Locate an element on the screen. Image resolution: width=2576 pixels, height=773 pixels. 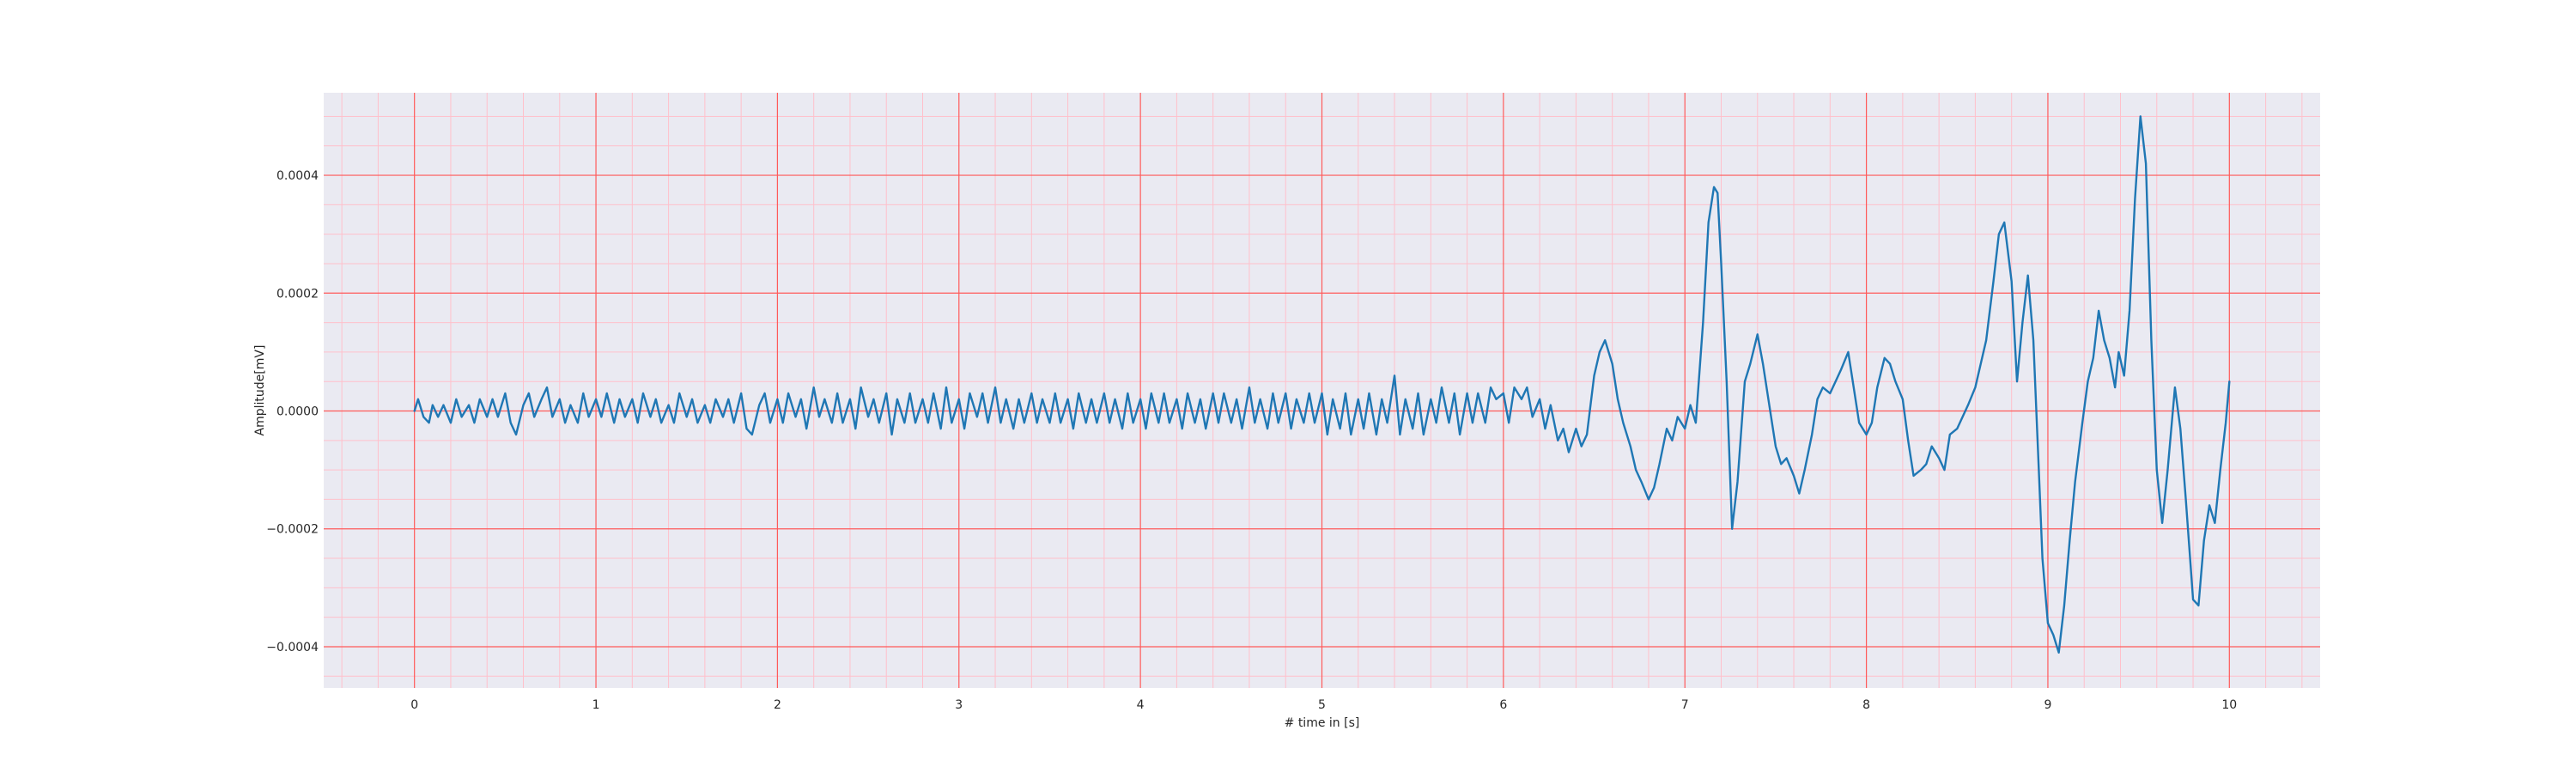
x-tick-label: 4 is located at coordinates (1141, 705).